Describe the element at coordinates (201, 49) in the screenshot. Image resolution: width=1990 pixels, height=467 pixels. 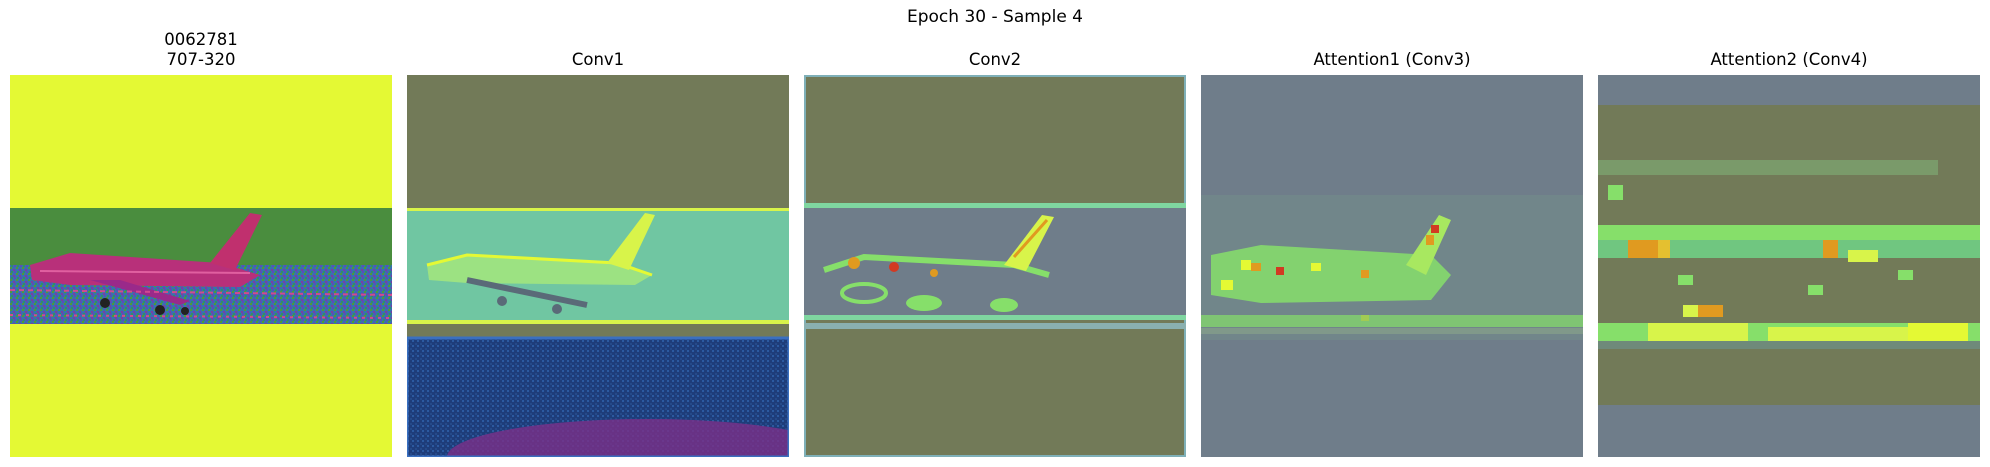
I see `panel-title-original: 0062781 707-320` at that location.